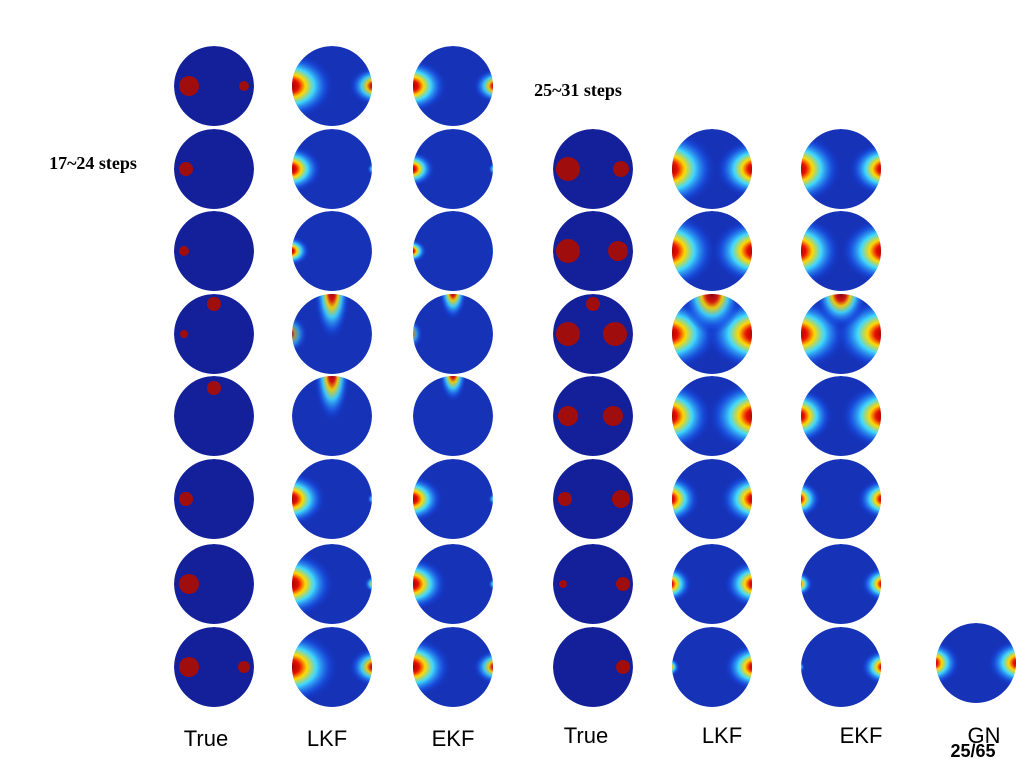 The image size is (1024, 768). Describe the element at coordinates (972, 751) in the screenshot. I see `page-number: 25/65` at that location.